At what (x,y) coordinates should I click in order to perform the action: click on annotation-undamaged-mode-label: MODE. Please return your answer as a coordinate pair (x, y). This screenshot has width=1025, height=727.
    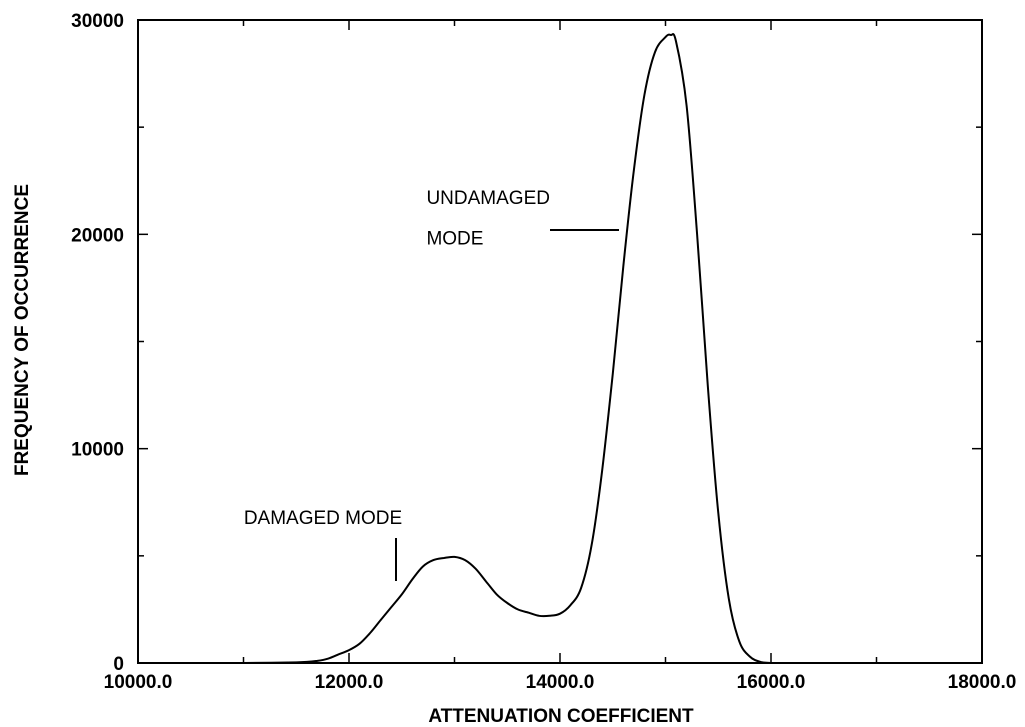
    Looking at the image, I should click on (454, 238).